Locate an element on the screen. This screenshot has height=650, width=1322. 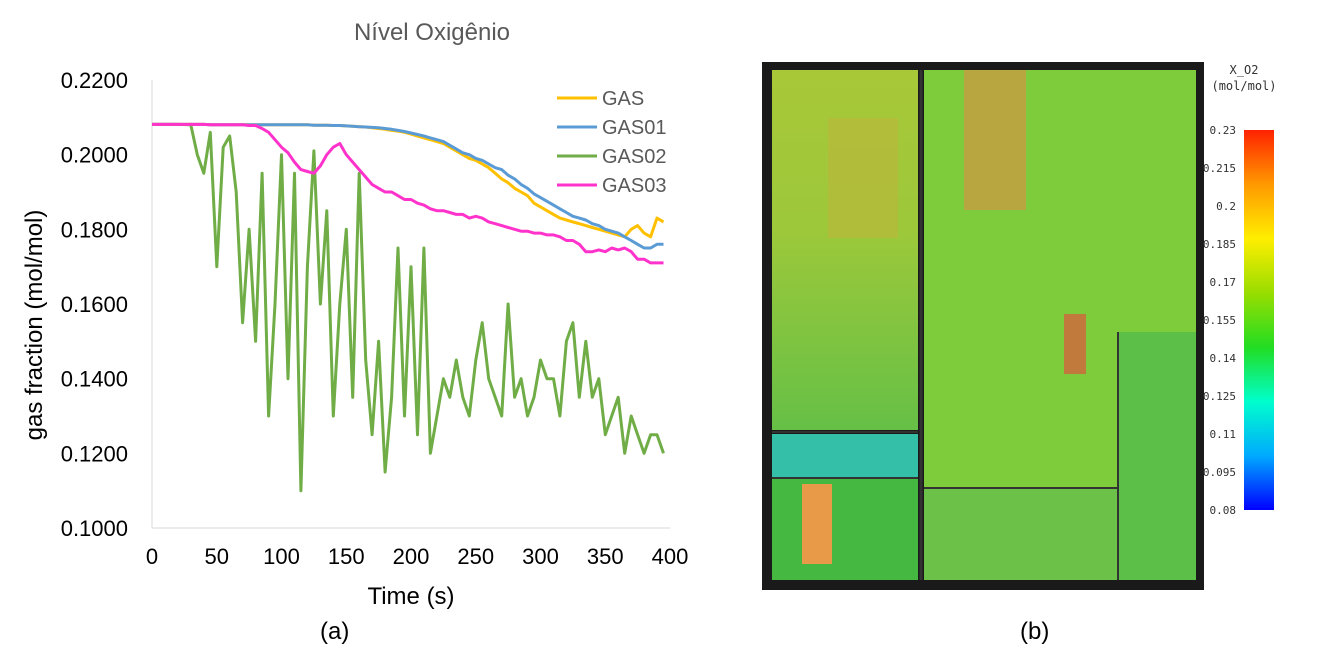
y-tick-label: 0.2000 is located at coordinates (94, 155).